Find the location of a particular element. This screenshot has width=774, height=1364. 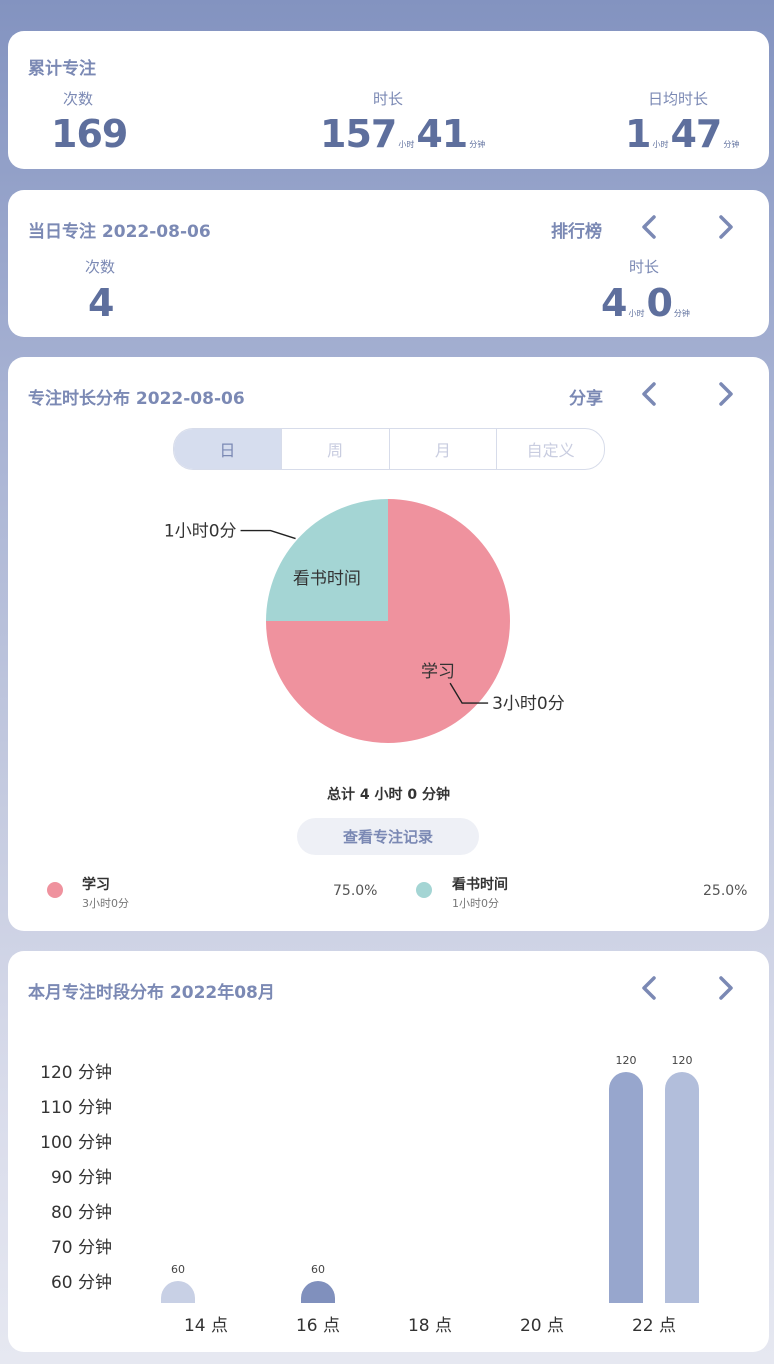

today-hours: 4 is located at coordinates (614, 303).